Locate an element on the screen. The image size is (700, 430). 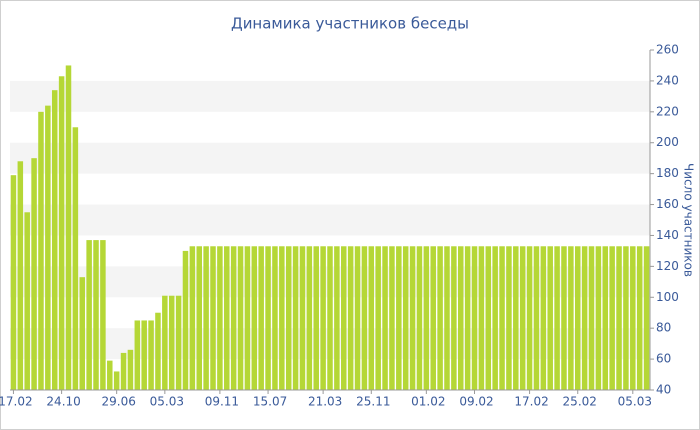
x-tick-label: 05.03 is located at coordinates (167, 402).